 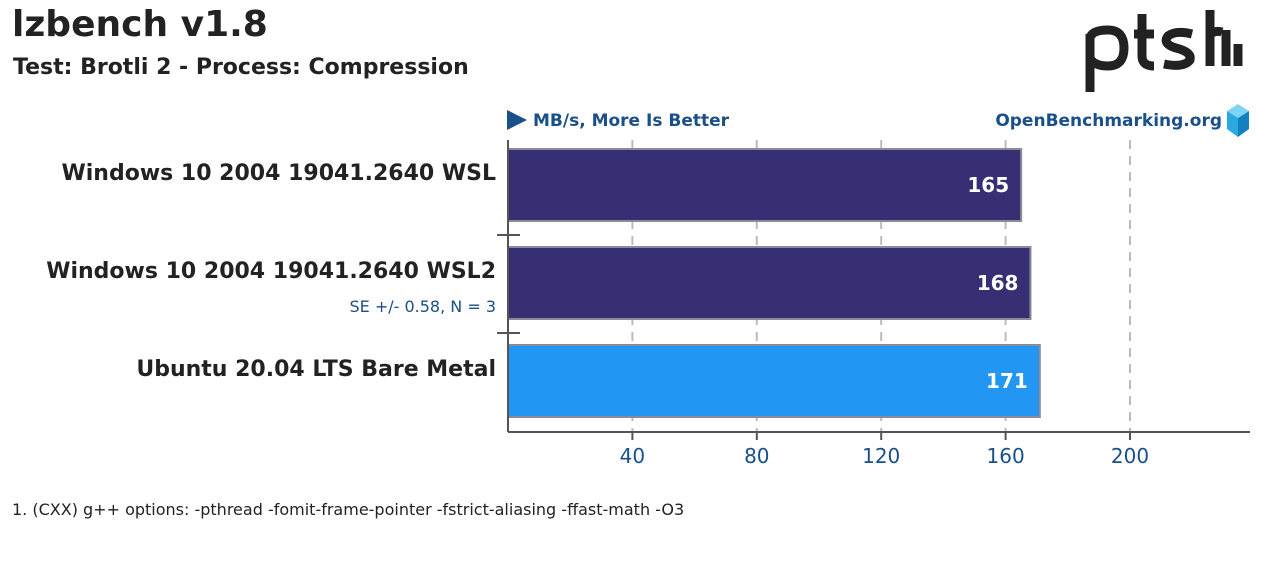 I want to click on category-label-1: Windows 10 2004 19041.2640 WSL2, so click(x=271, y=271).